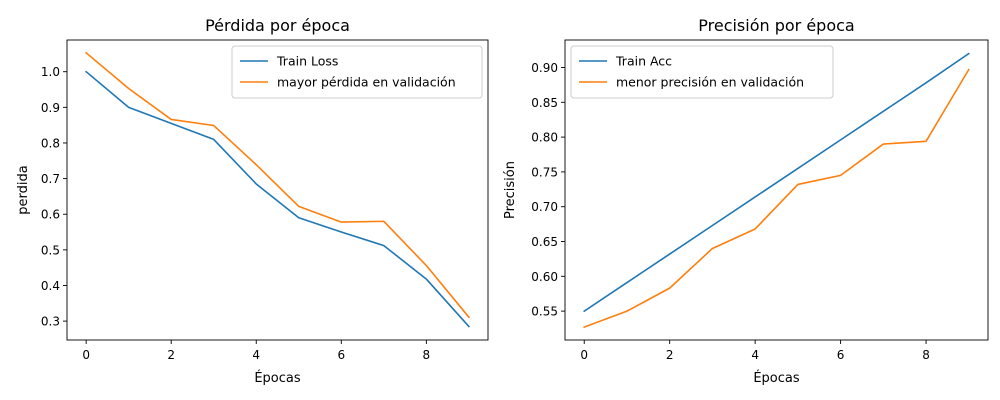 Image resolution: width=1000 pixels, height=400 pixels. Describe the element at coordinates (544, 172) in the screenshot. I see `y-tick-label: 0.75` at that location.